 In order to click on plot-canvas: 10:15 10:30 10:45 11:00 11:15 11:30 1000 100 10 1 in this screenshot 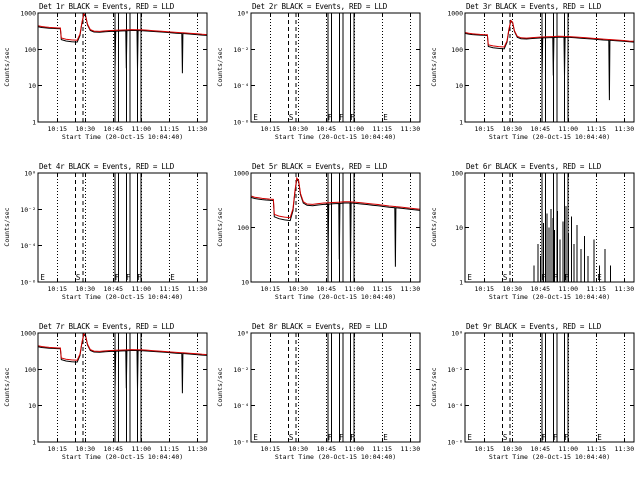, I will do `click(541, 71)`.